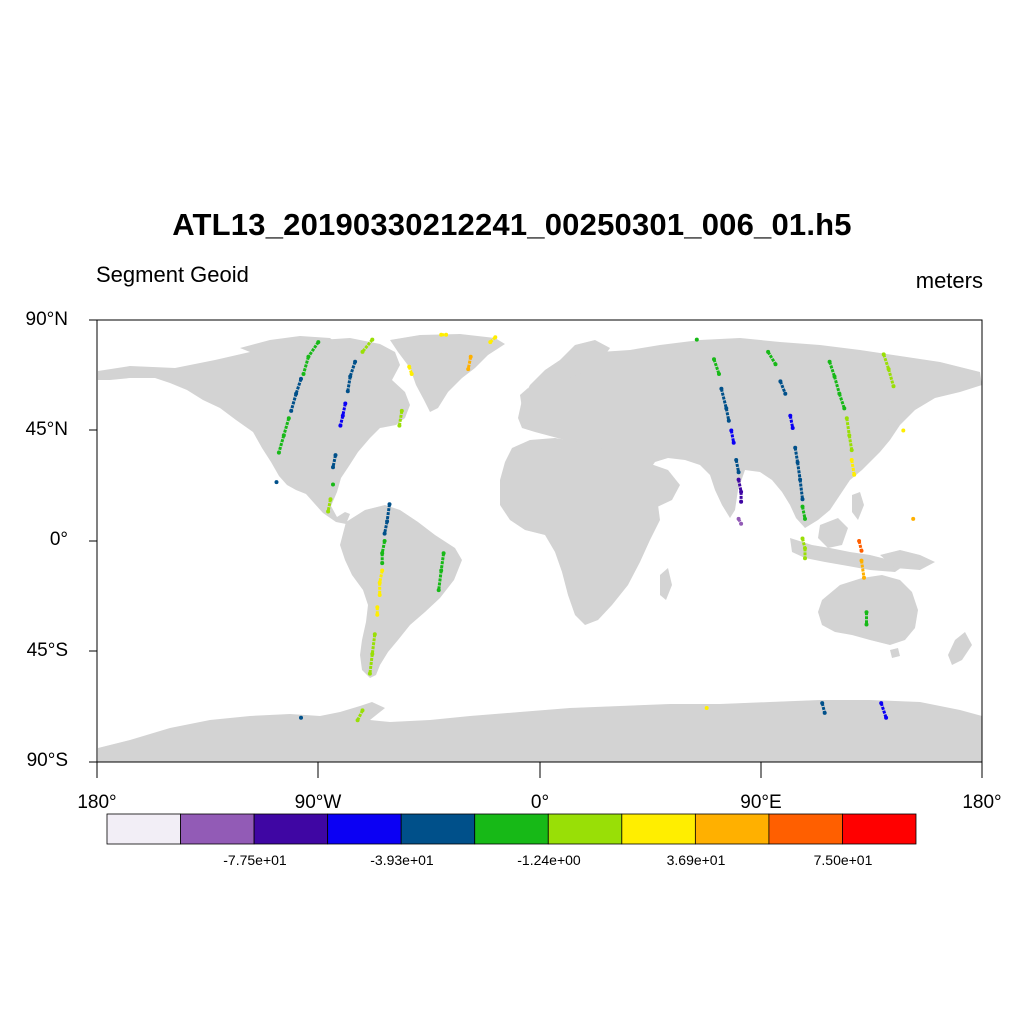 The width and height of the screenshot is (1024, 1024). Describe the element at coordinates (527, 399) in the screenshot. I see `british-isles` at that location.